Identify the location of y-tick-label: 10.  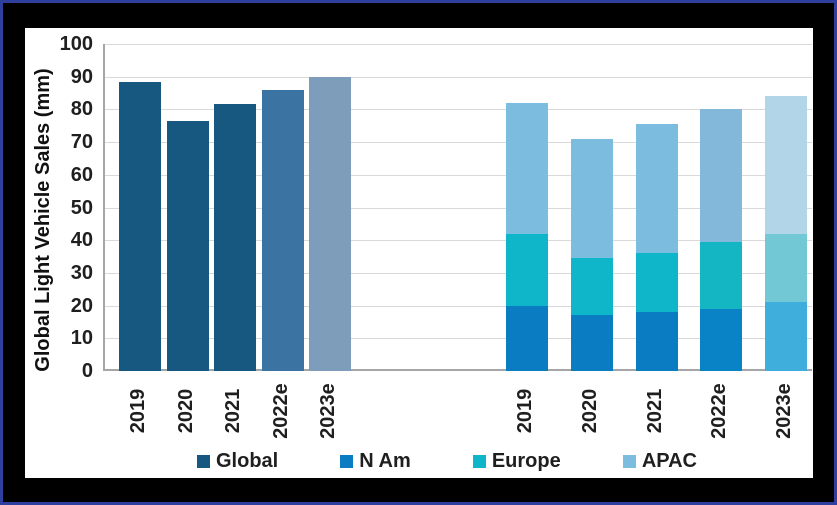
(81, 338).